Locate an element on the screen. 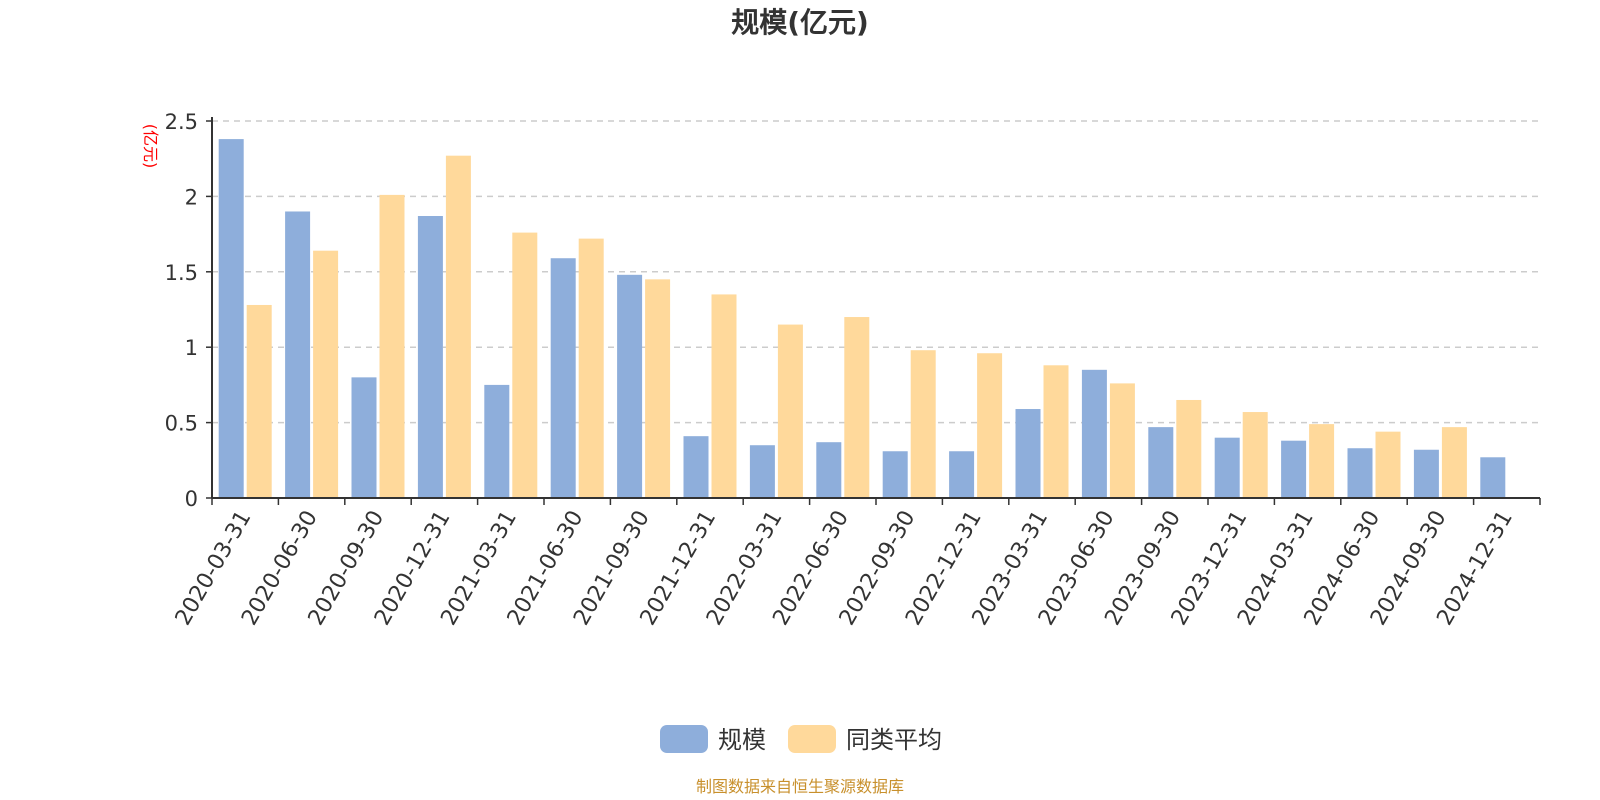  y-axis-unit-label: (亿元) is located at coordinates (150, 146).